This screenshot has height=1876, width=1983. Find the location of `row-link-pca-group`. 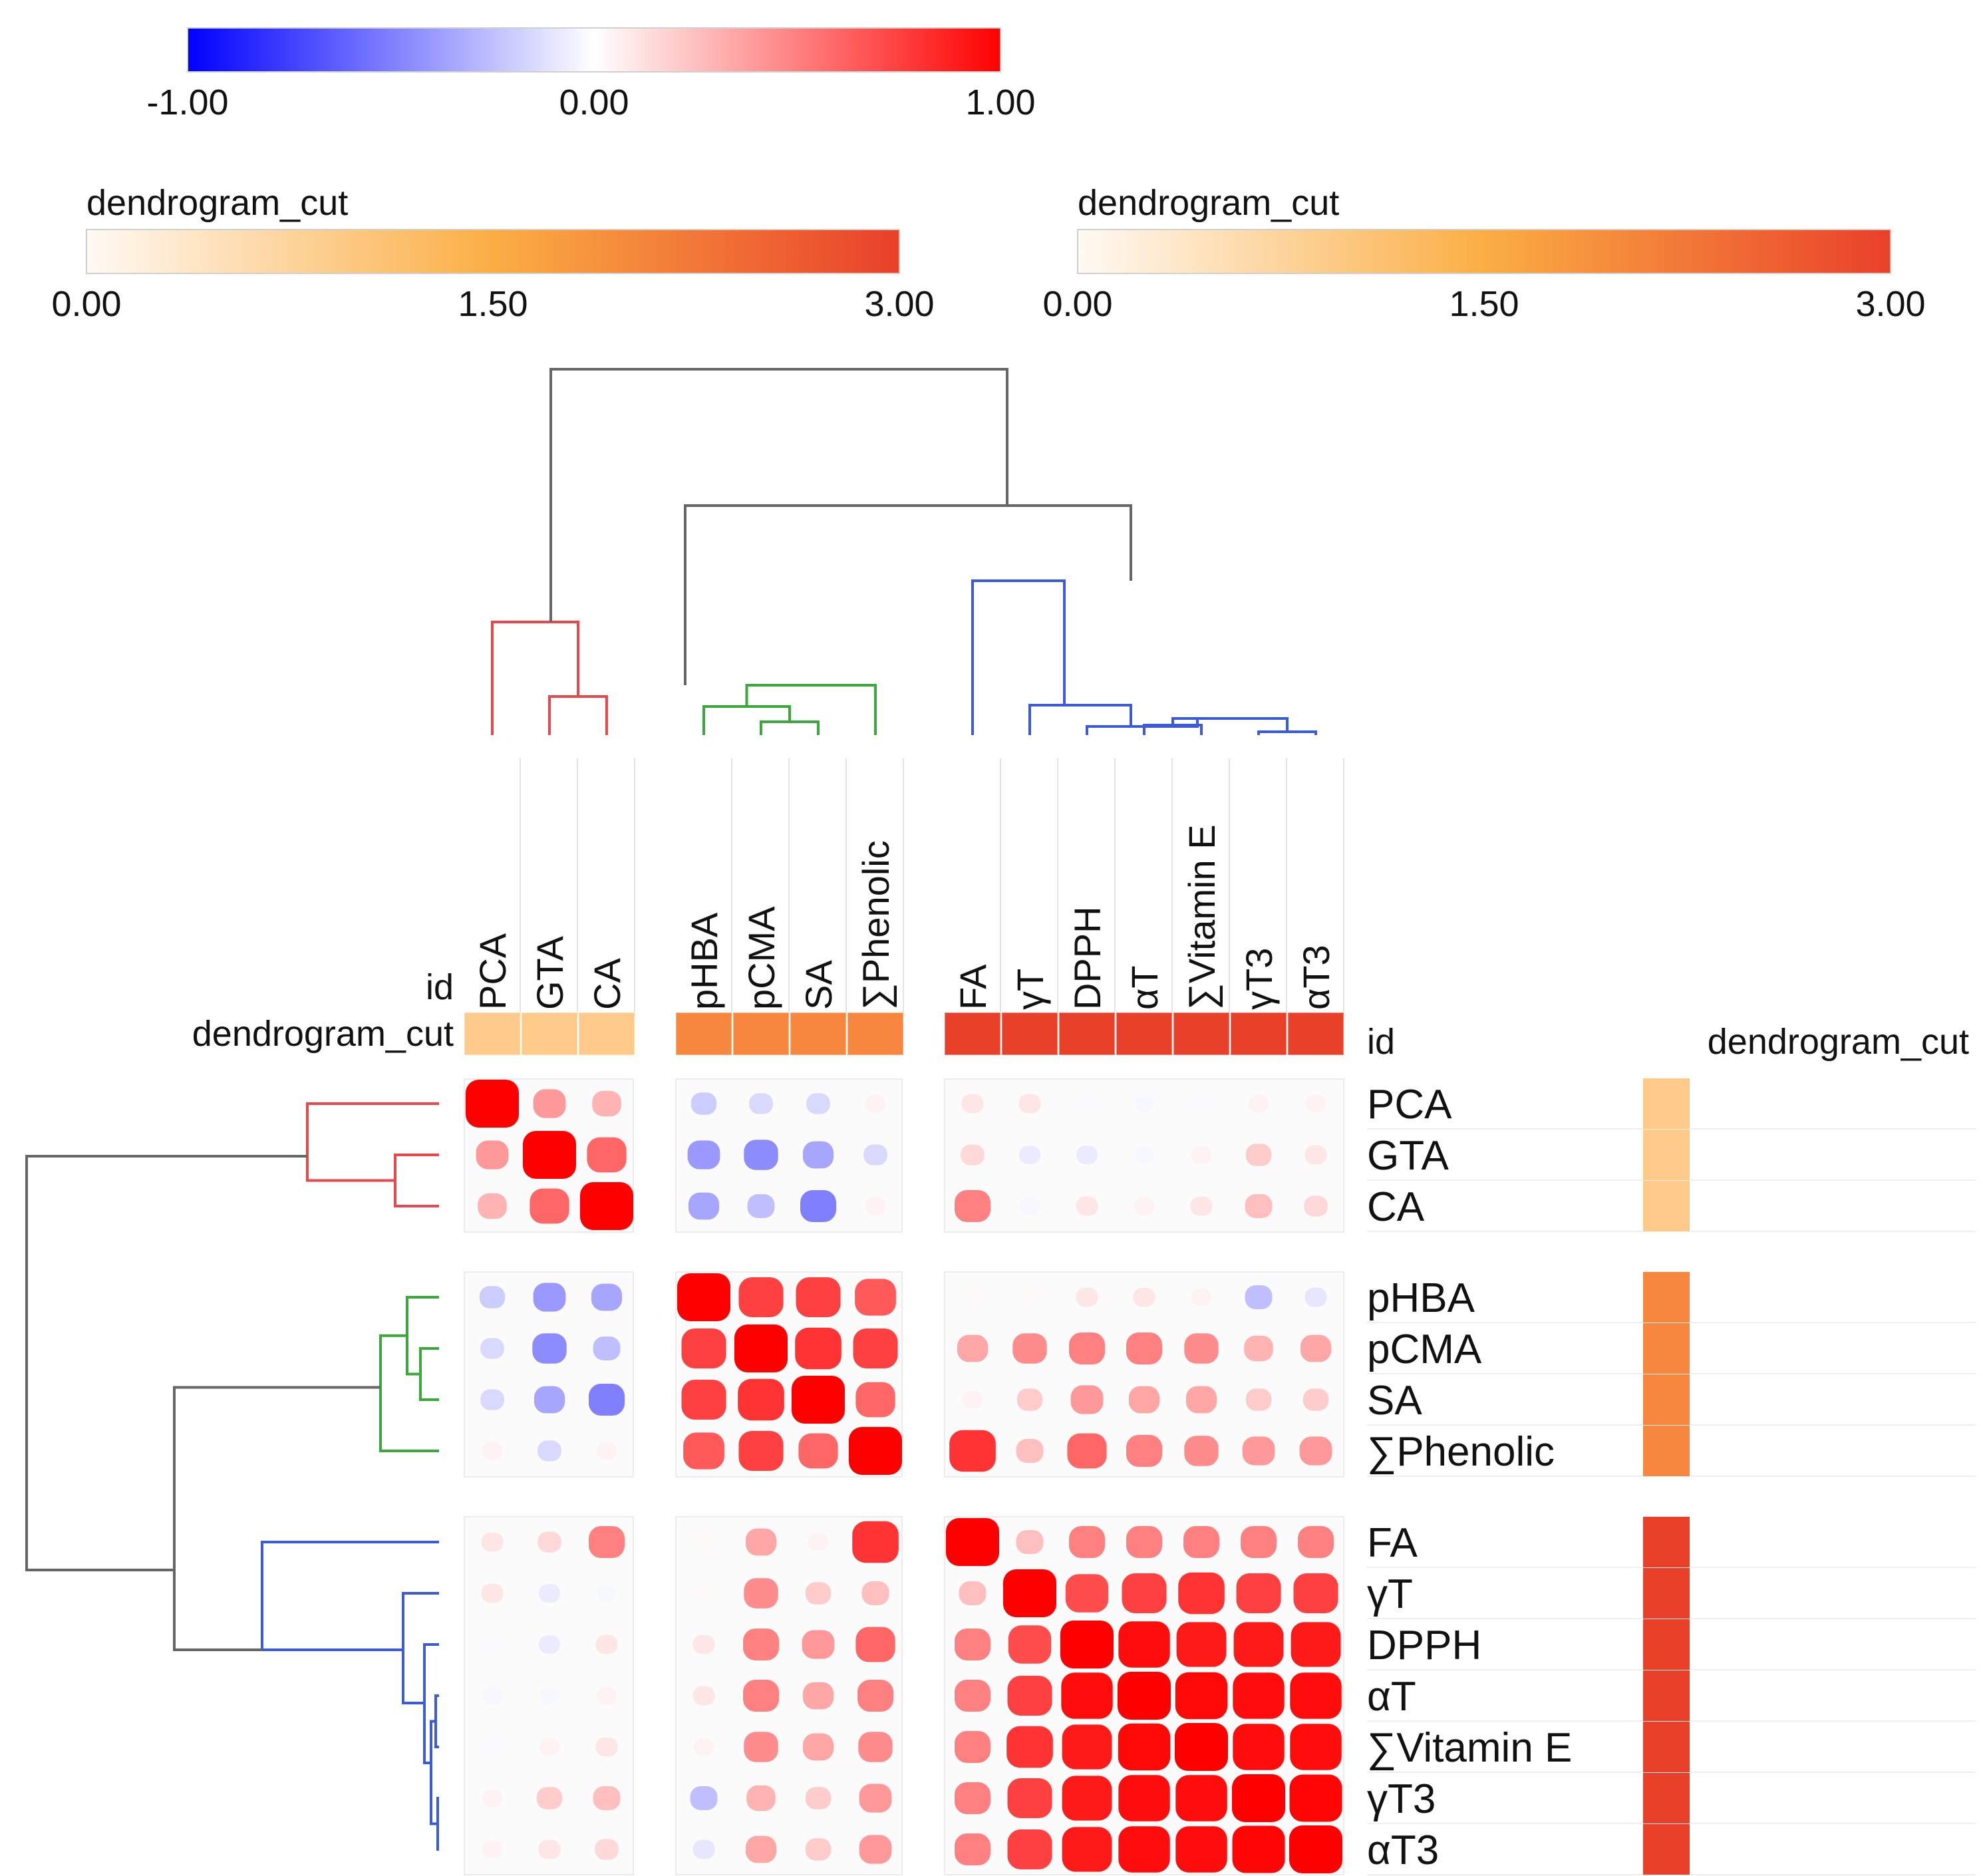

row-link-pca-group is located at coordinates (372, 1142).